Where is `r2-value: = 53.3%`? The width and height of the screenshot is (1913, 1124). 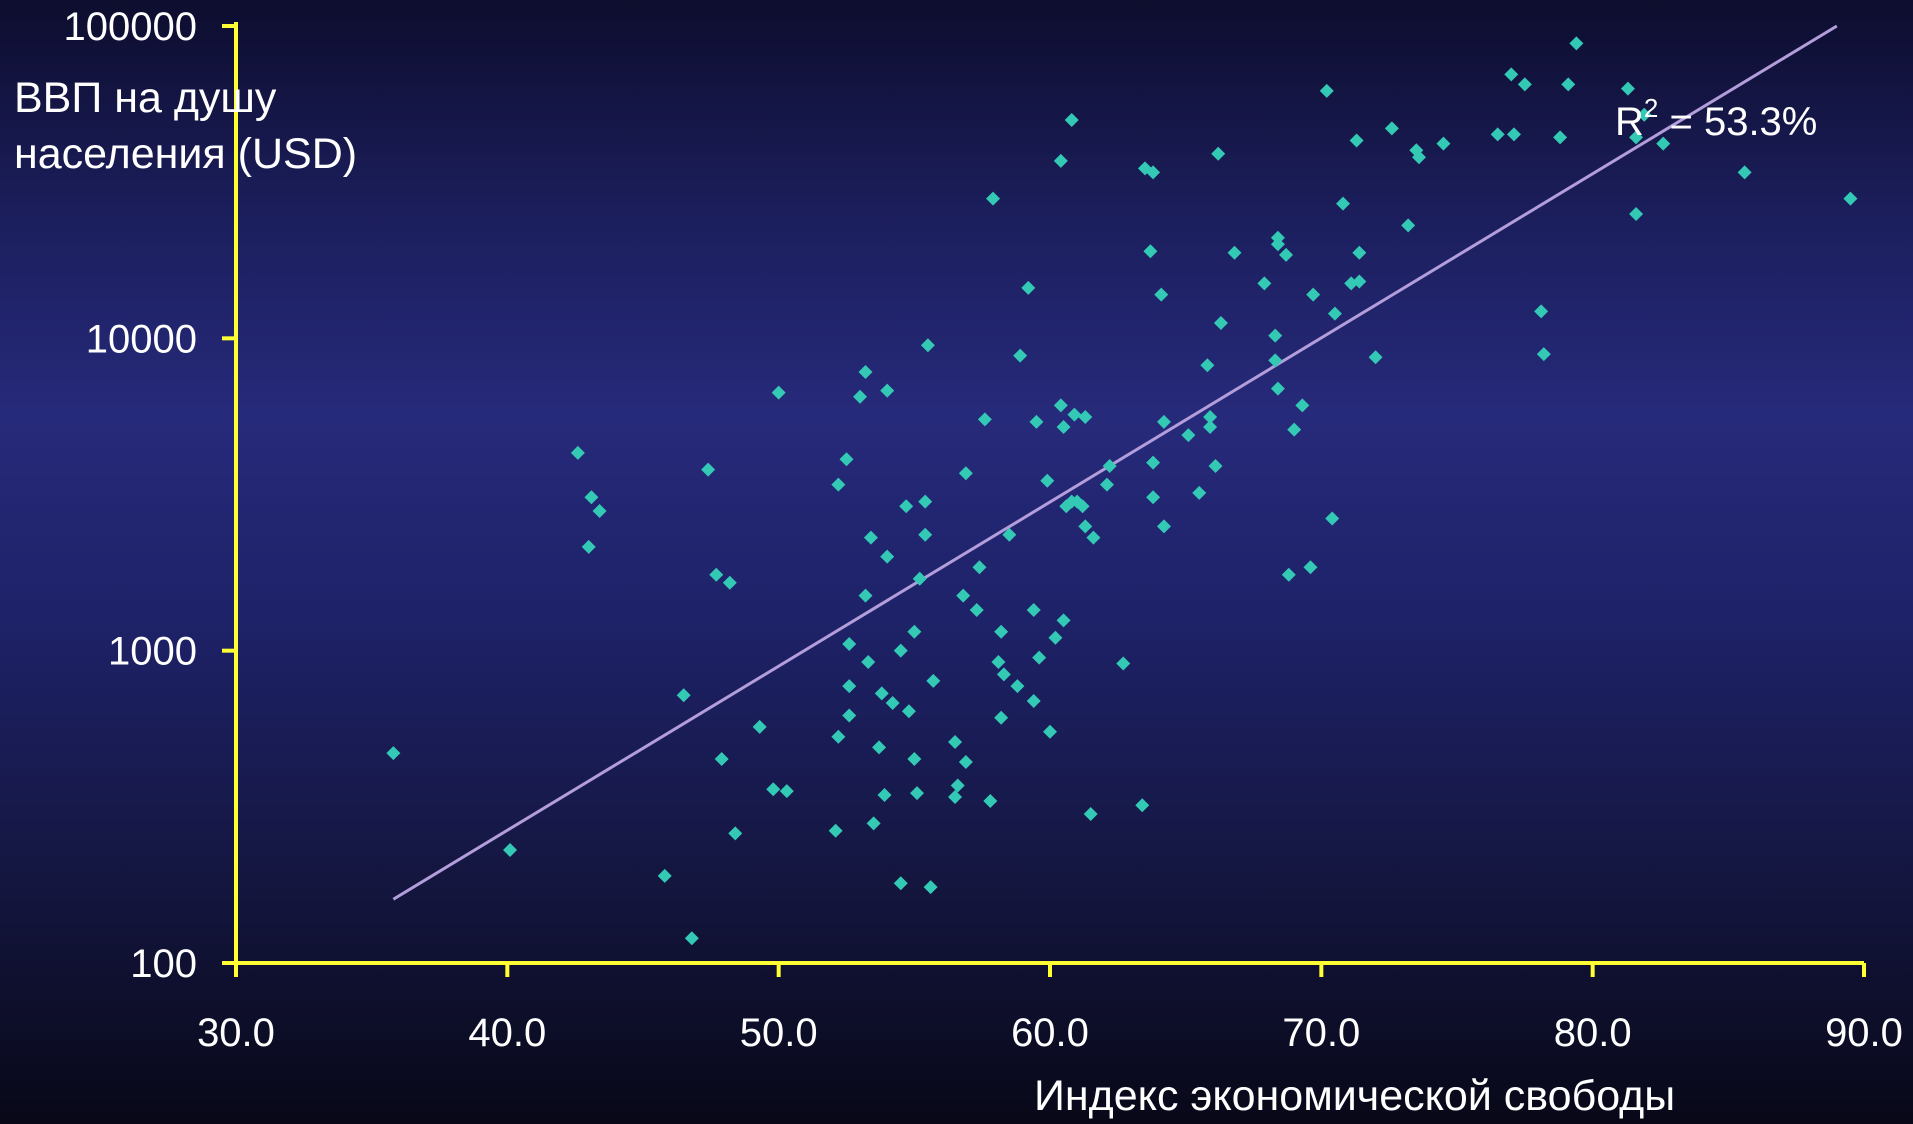
r2-value: = 53.3% is located at coordinates (1738, 122).